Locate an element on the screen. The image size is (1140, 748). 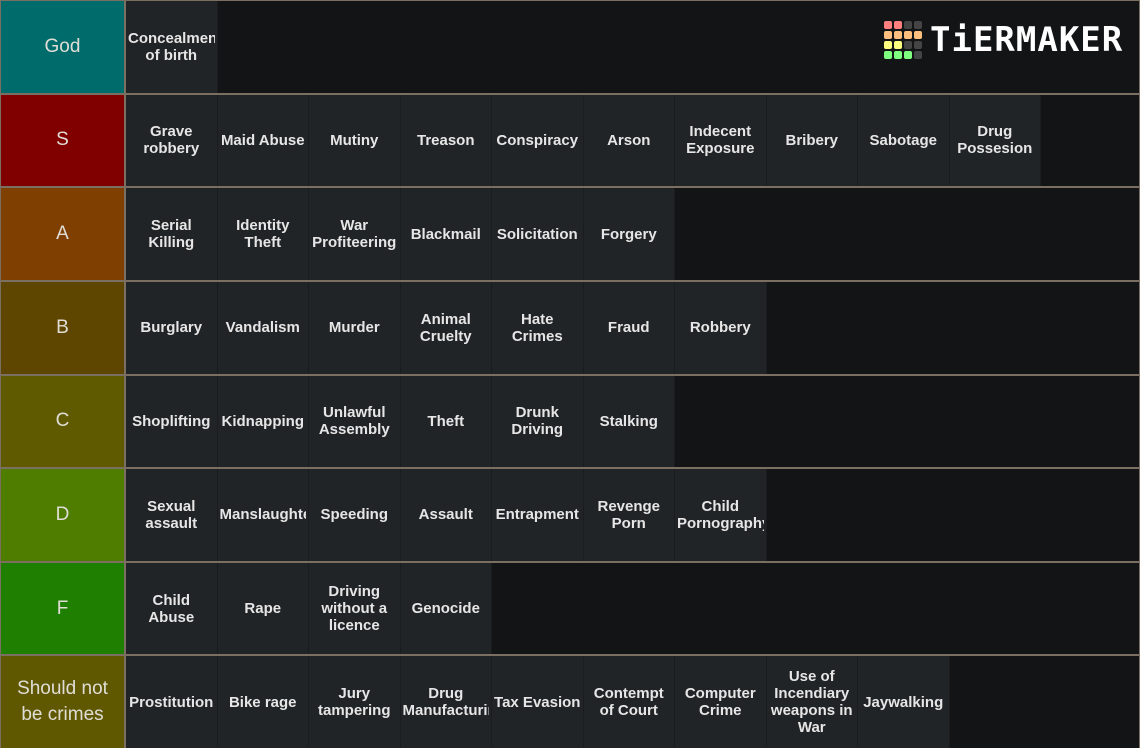
tier-item: Use of Incendiary weapons in War is located at coordinates (812, 702).